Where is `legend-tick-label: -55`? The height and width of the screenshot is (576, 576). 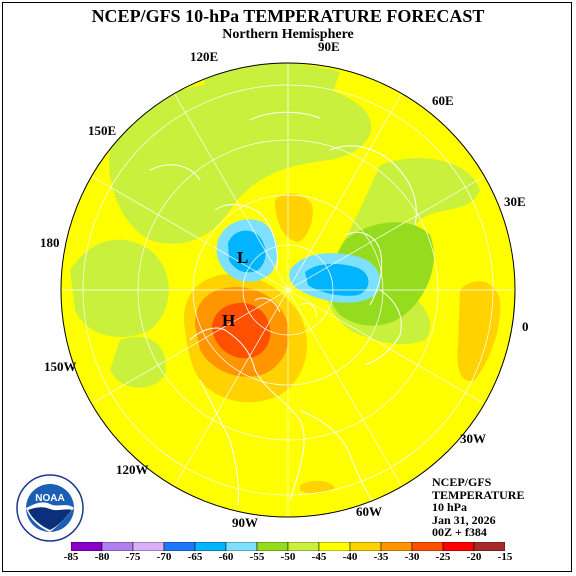 legend-tick-label: -55 is located at coordinates (257, 557).